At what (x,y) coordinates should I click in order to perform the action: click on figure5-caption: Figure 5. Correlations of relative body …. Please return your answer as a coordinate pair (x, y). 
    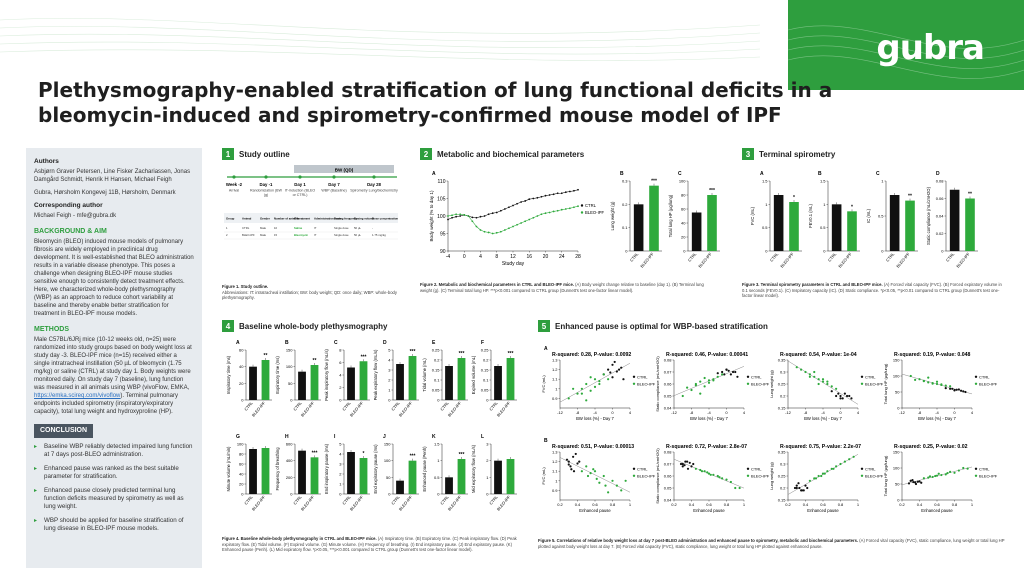
    Looking at the image, I should click on (771, 543).